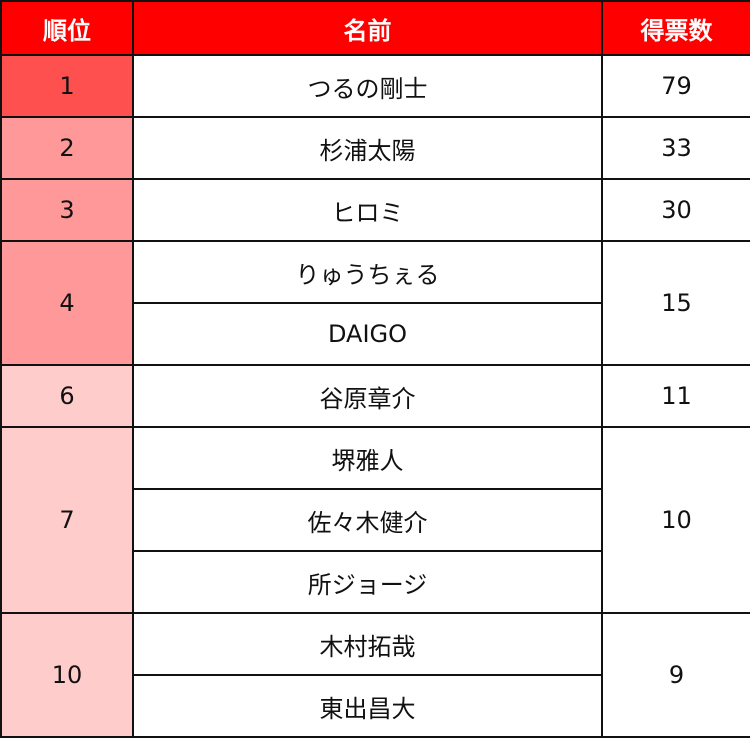 This screenshot has height=741, width=750. What do you see at coordinates (367, 582) in the screenshot?
I see `name-cell: 所ジョージ` at bounding box center [367, 582].